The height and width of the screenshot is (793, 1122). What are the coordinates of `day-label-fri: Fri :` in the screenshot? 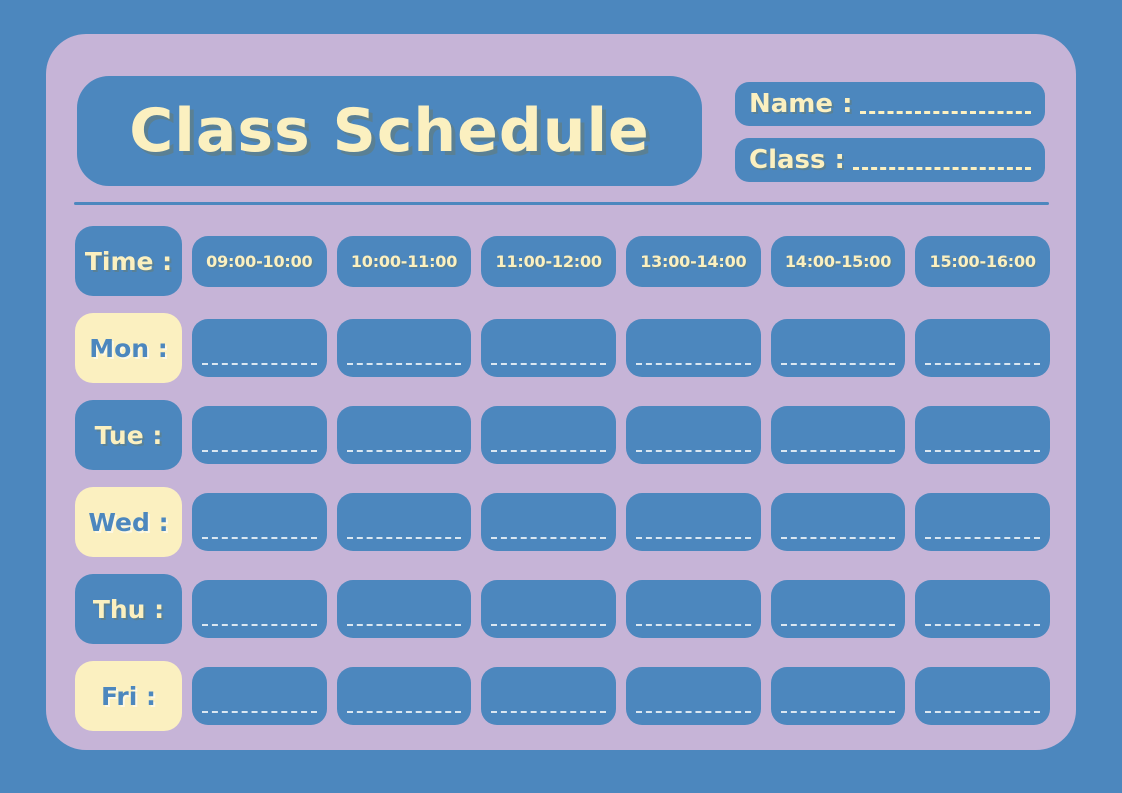 It's located at (128, 696).